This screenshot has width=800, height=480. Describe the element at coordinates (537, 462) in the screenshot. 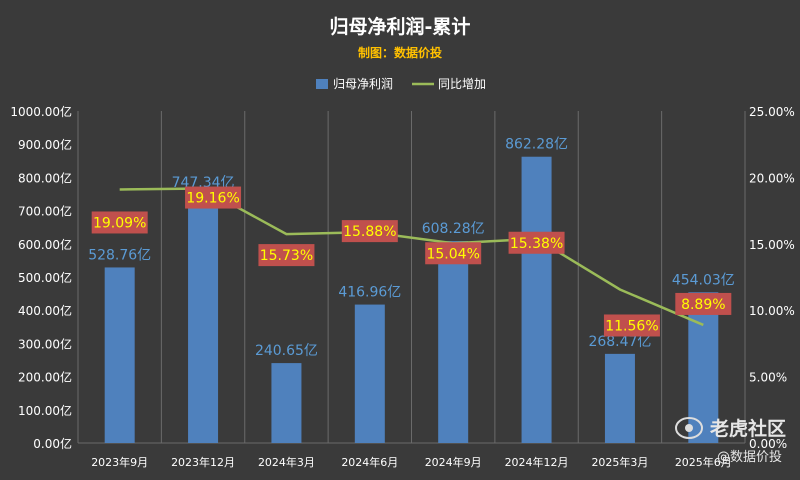

I see `x-tick-label: 2024年12月` at that location.